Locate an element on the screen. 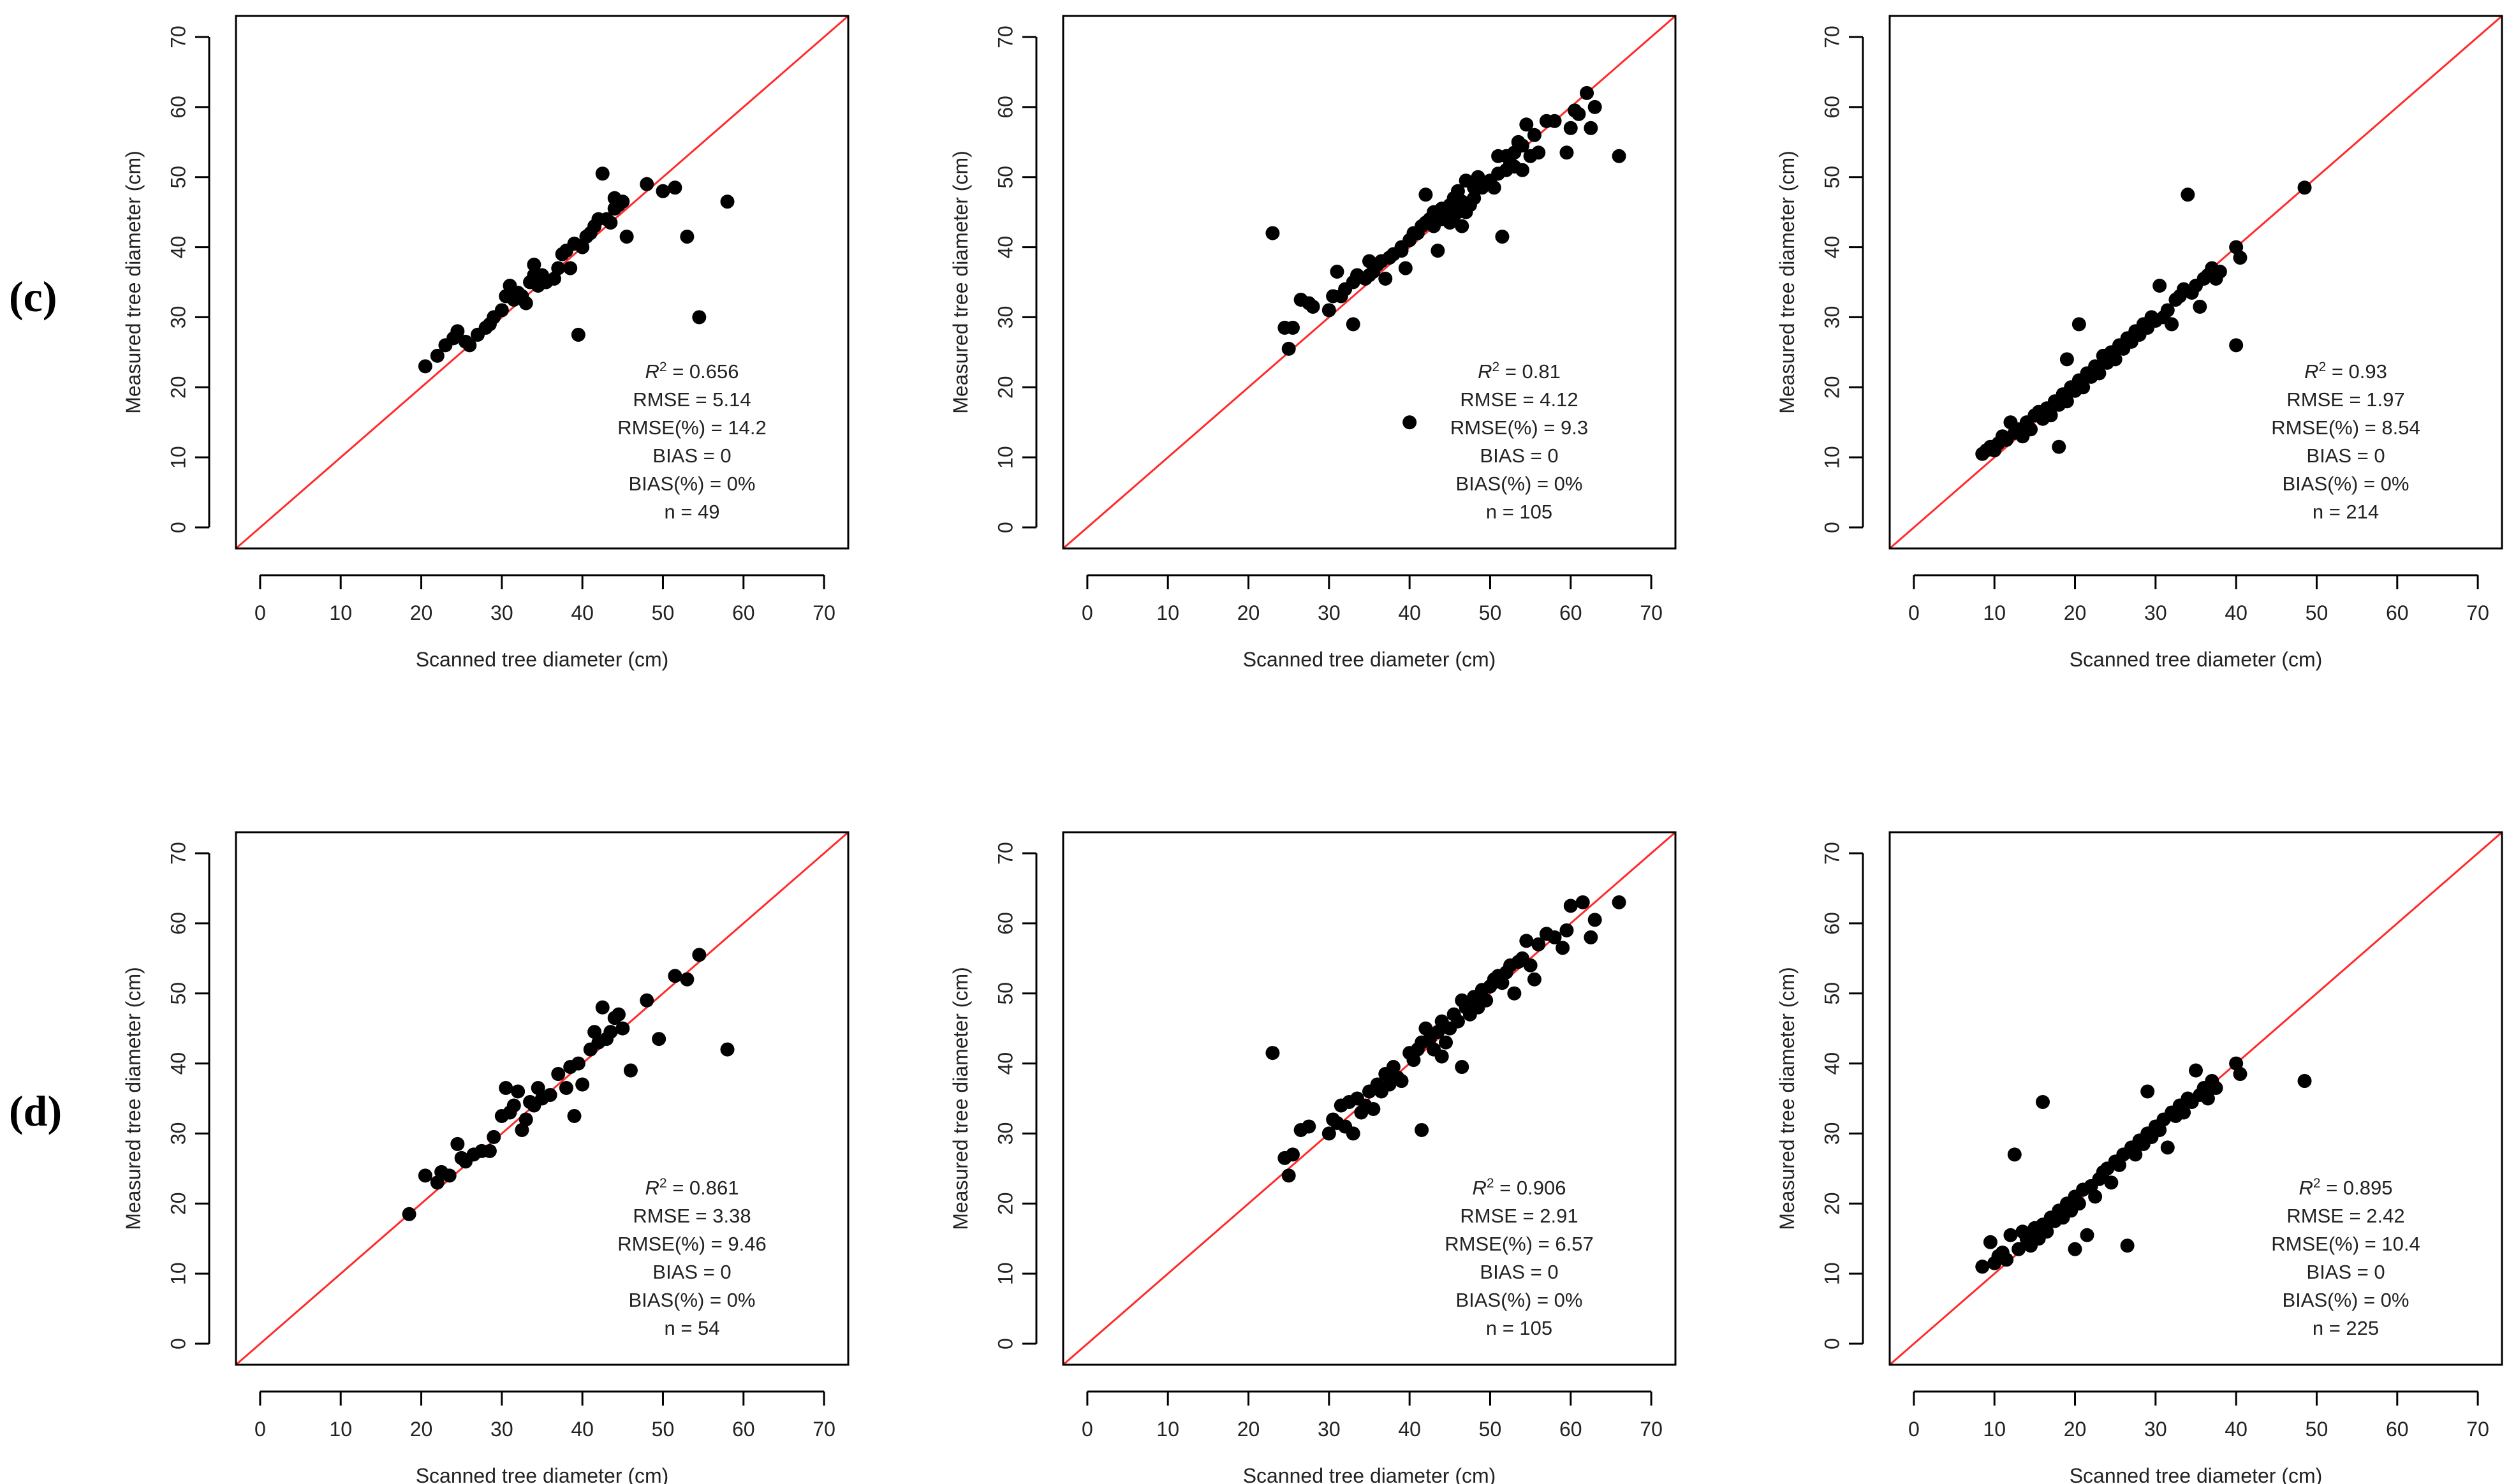 This screenshot has width=2516, height=1484. stat-bias-pct: BIAS(%) = 0% is located at coordinates (692, 484).